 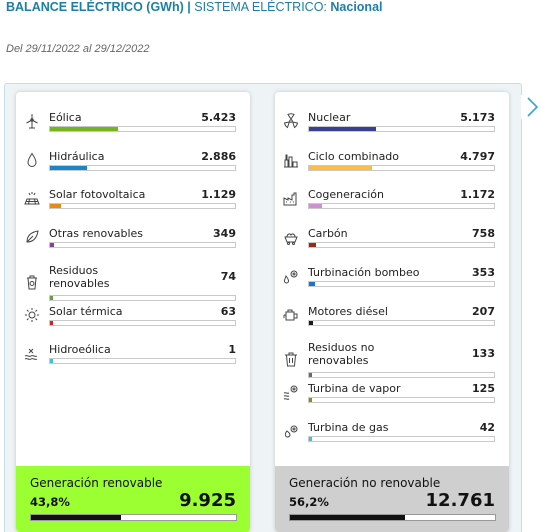 I want to click on gas-turbine-icon, so click(x=291, y=431).